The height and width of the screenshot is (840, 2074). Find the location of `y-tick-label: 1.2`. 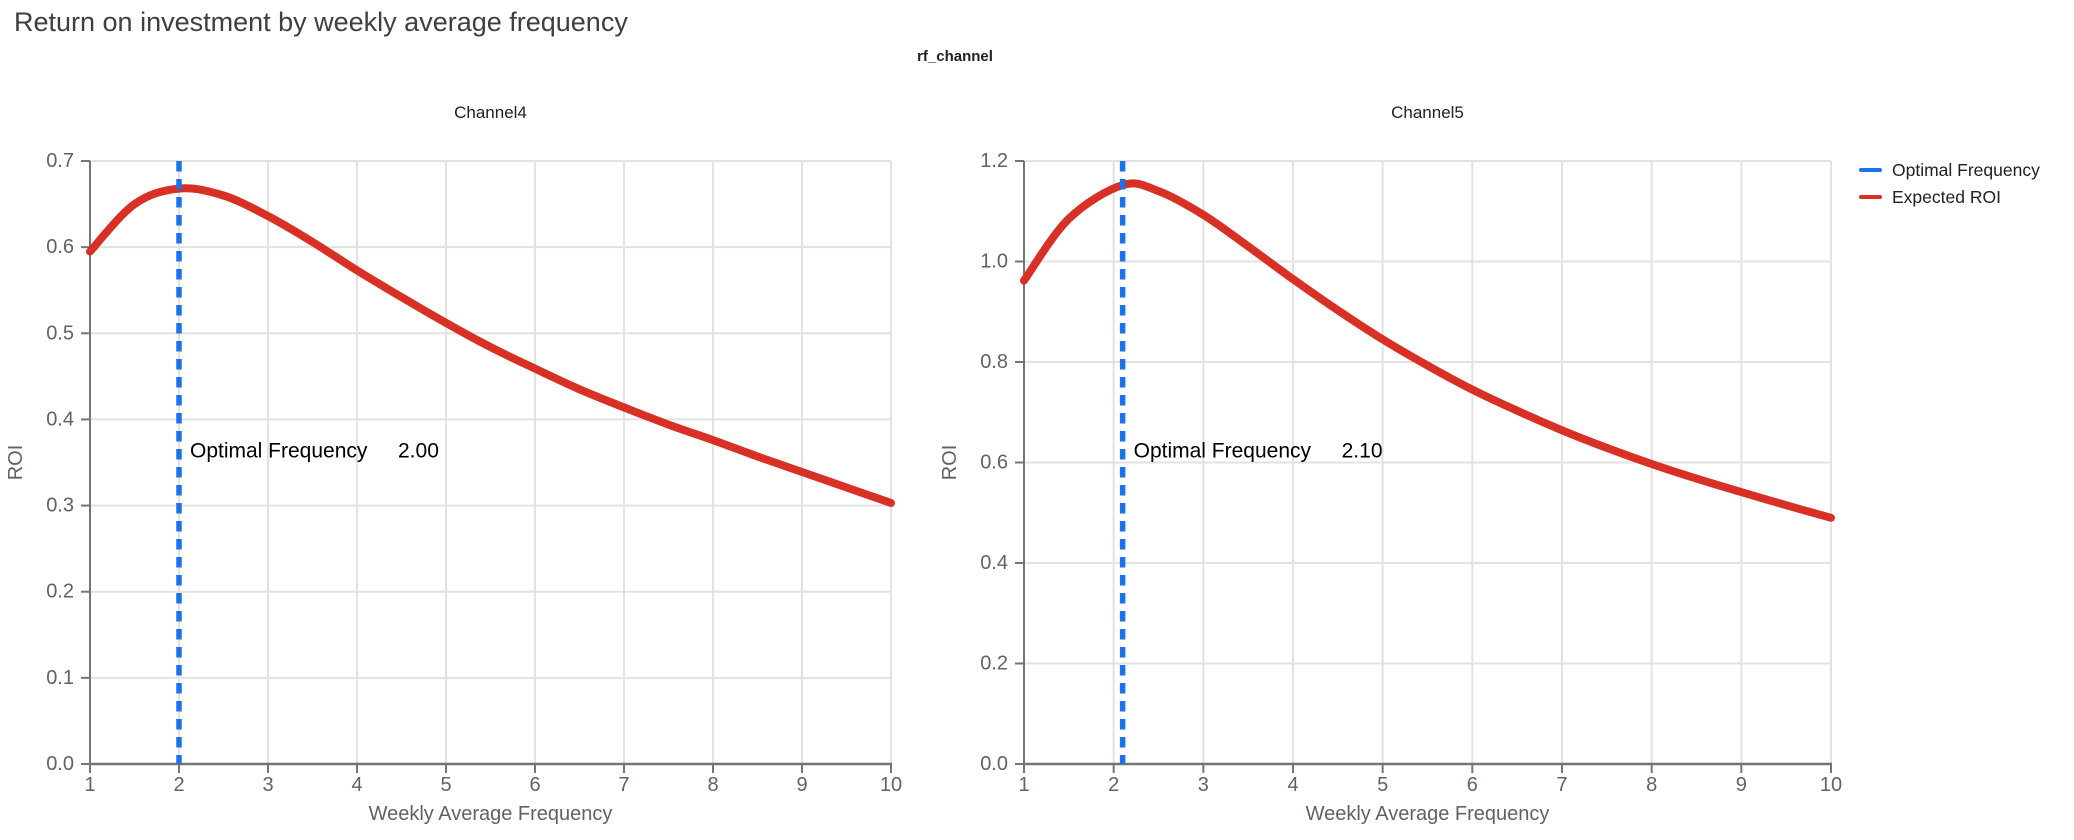

y-tick-label: 1.2 is located at coordinates (994, 161).